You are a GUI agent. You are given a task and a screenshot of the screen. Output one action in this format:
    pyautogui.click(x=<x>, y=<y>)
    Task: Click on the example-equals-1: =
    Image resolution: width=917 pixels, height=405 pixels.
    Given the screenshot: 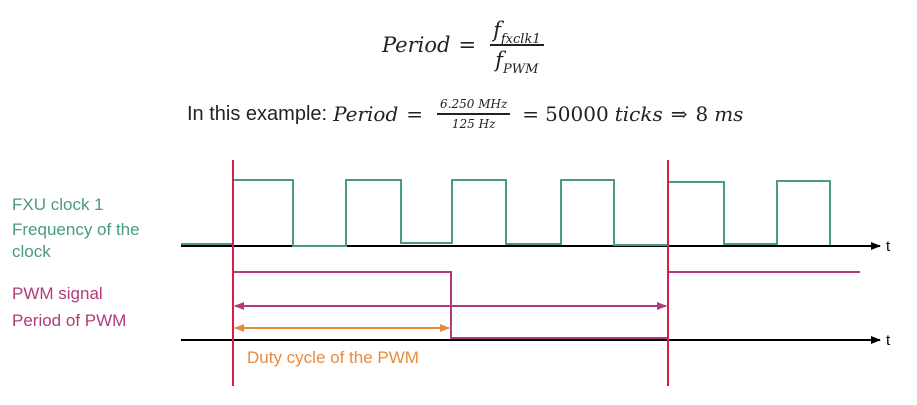 What is the action you would take?
    pyautogui.click(x=415, y=114)
    